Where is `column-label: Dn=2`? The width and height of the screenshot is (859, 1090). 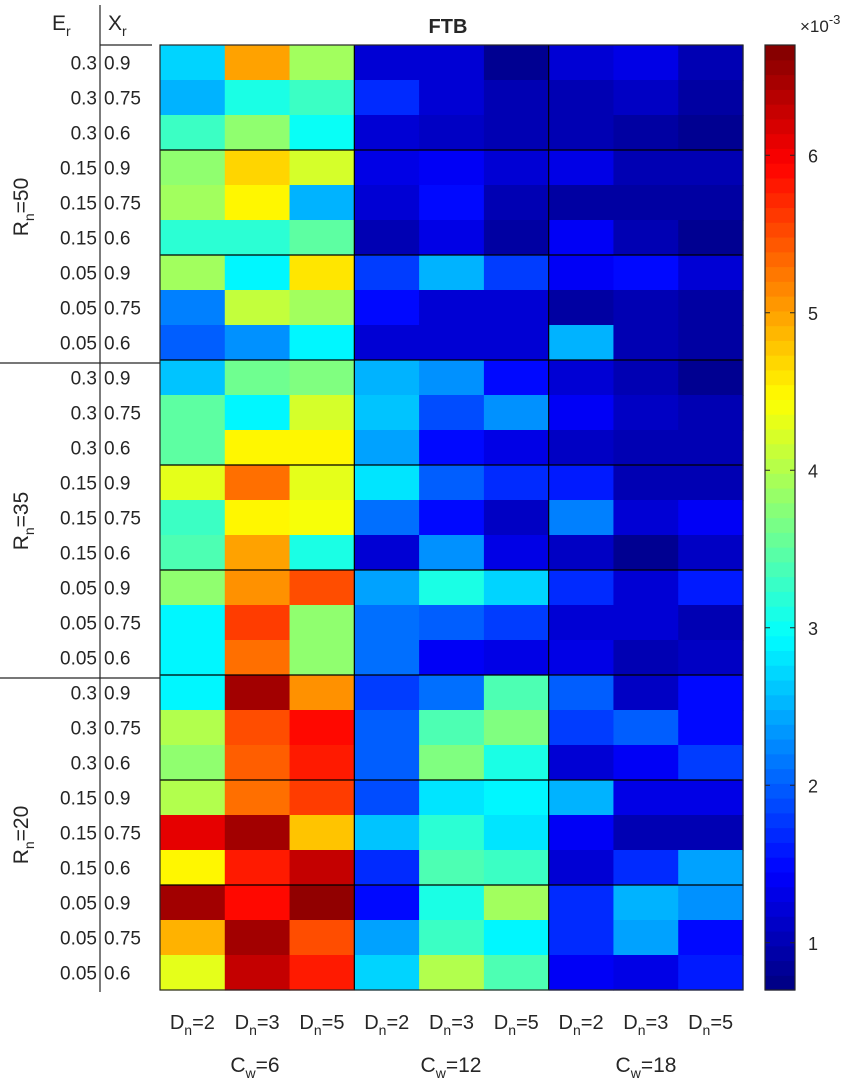 column-label: Dn=2 is located at coordinates (581, 1025).